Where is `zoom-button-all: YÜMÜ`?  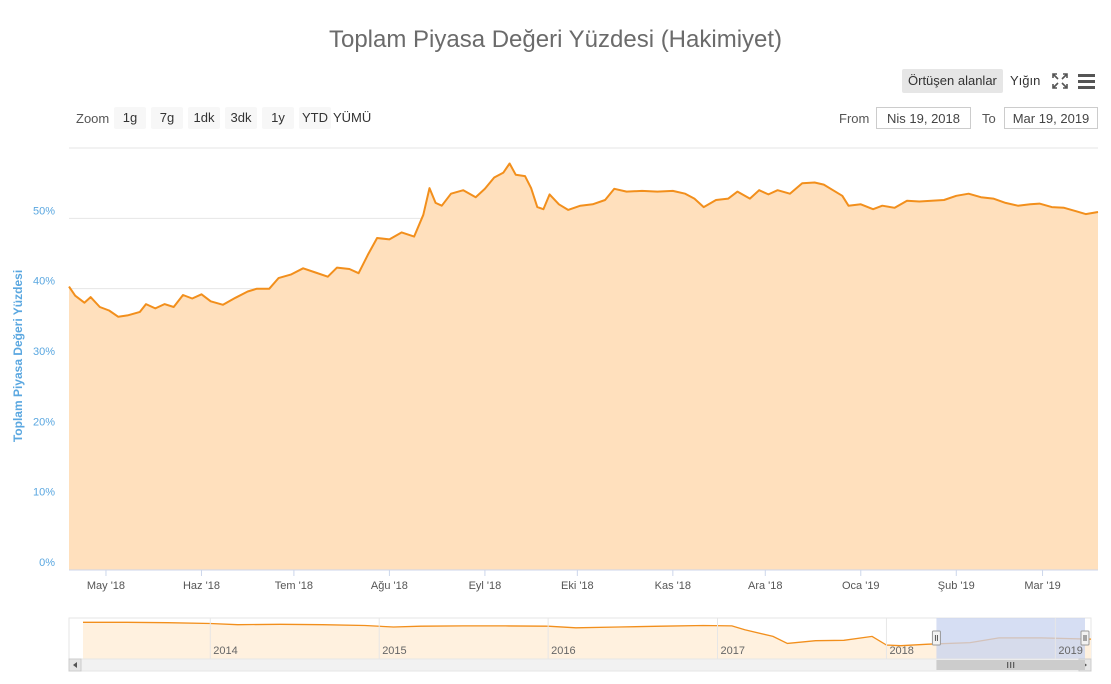
zoom-button-all: YÜMÜ is located at coordinates (352, 117).